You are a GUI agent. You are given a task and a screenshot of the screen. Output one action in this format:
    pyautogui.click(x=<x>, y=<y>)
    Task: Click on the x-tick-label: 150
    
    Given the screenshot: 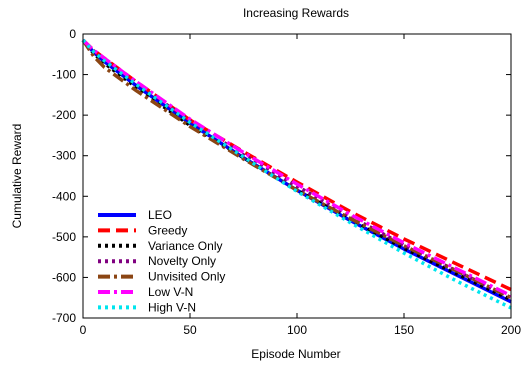 What is the action you would take?
    pyautogui.click(x=404, y=330)
    